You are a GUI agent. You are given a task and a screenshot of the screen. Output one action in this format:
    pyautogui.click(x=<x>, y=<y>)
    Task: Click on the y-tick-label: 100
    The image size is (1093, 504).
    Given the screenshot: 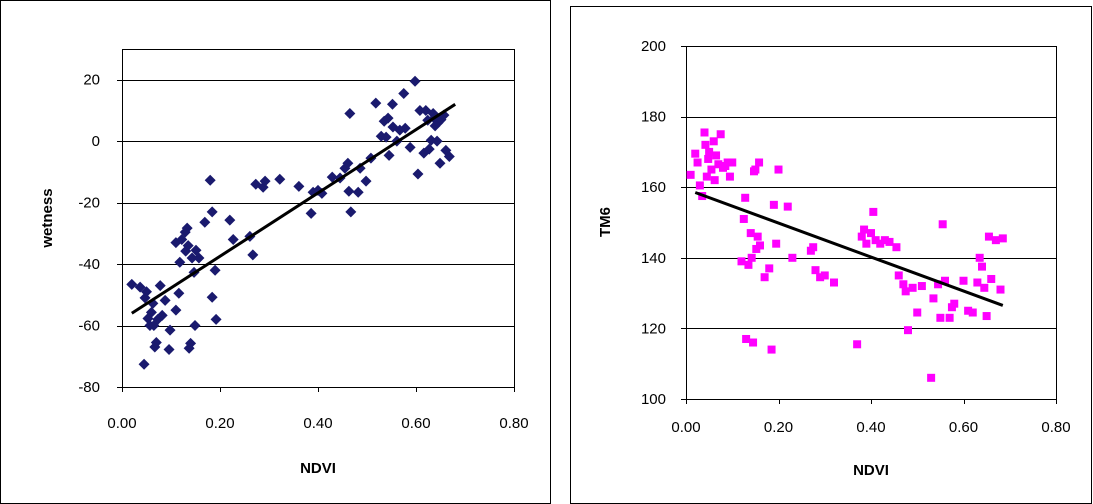 What is the action you would take?
    pyautogui.click(x=653, y=399)
    